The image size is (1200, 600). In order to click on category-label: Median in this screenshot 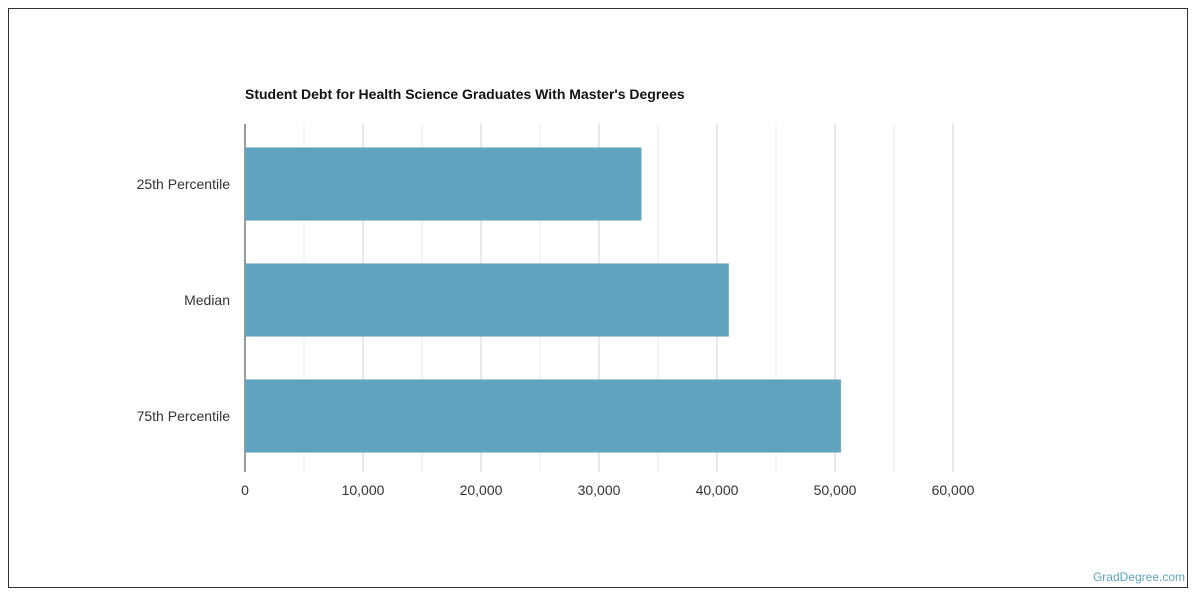, I will do `click(207, 300)`.